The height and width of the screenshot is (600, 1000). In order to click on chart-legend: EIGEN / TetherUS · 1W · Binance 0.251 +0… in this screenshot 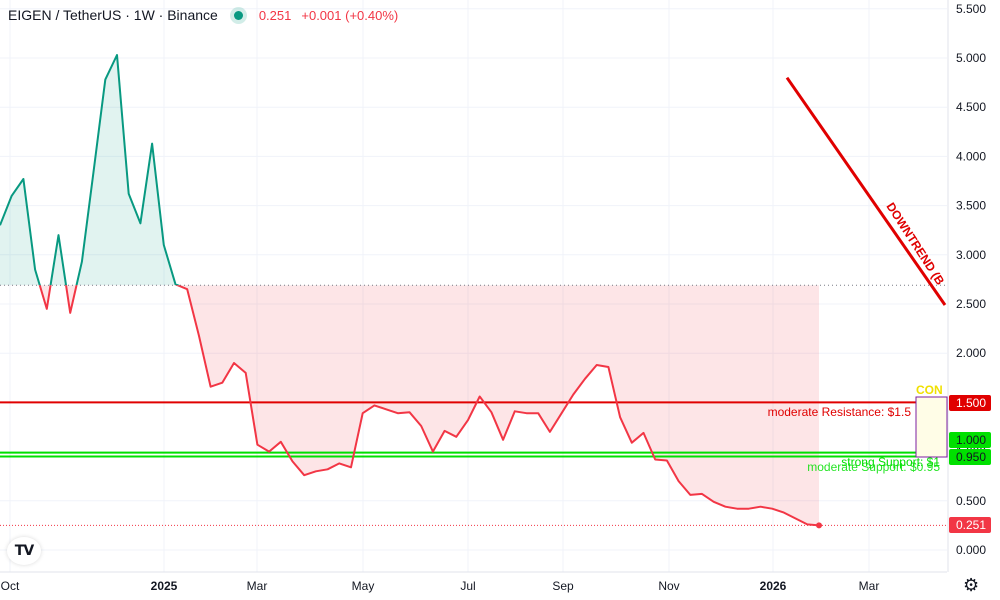, I will do `click(203, 15)`.